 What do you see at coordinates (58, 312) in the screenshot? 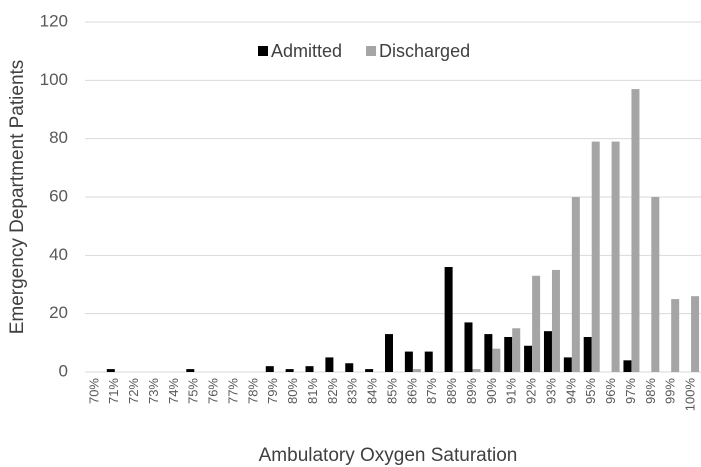
I see `y-tick-label: 20` at bounding box center [58, 312].